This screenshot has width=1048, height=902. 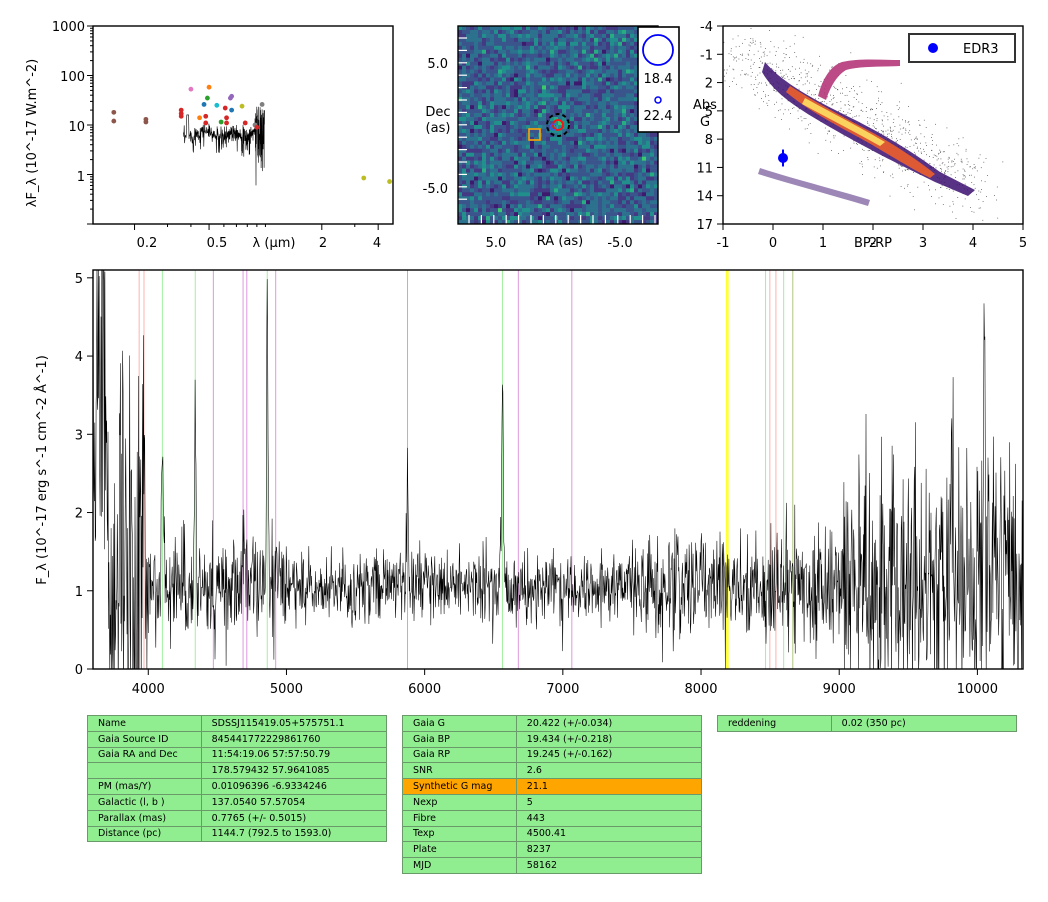 What do you see at coordinates (237, 771) in the screenshot?
I see `table-row: 178.579432 57.9641085` at bounding box center [237, 771].